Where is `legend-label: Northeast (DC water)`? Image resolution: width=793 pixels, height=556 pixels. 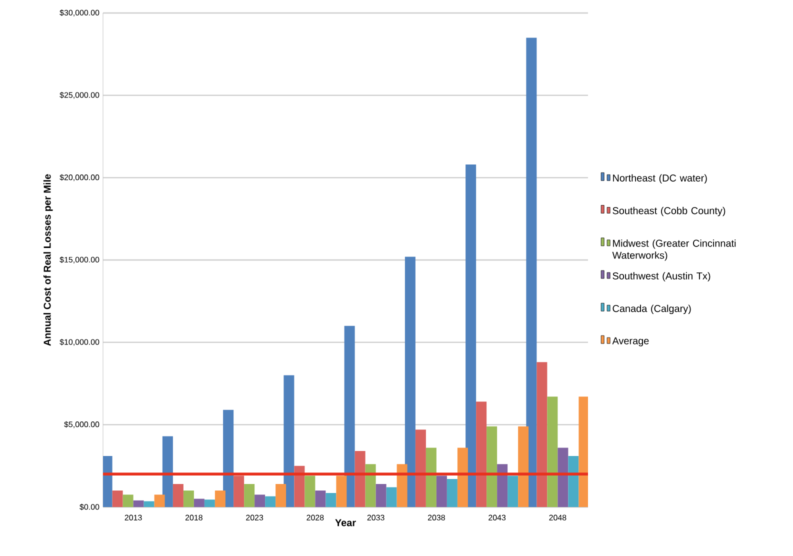
legend-label: Northeast (DC water) is located at coordinates (660, 179).